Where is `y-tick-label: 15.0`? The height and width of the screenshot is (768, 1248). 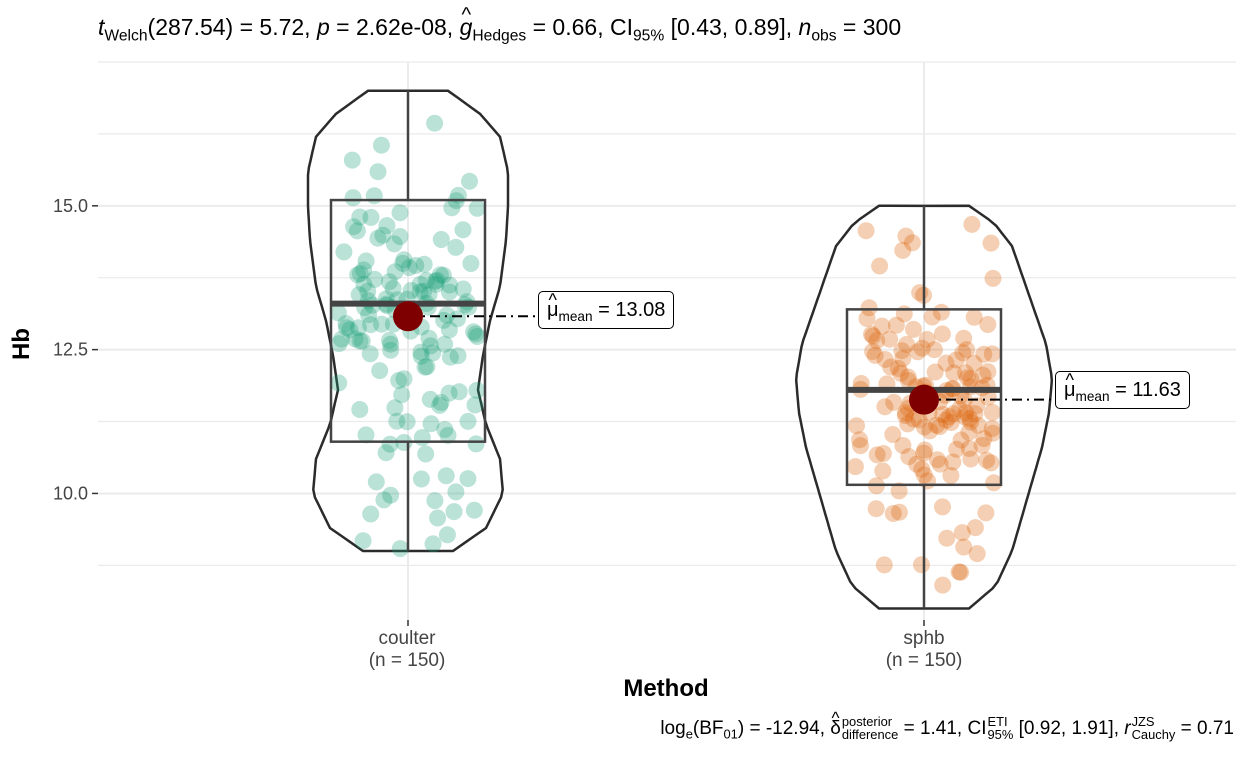
y-tick-label: 15.0 is located at coordinates (70, 206).